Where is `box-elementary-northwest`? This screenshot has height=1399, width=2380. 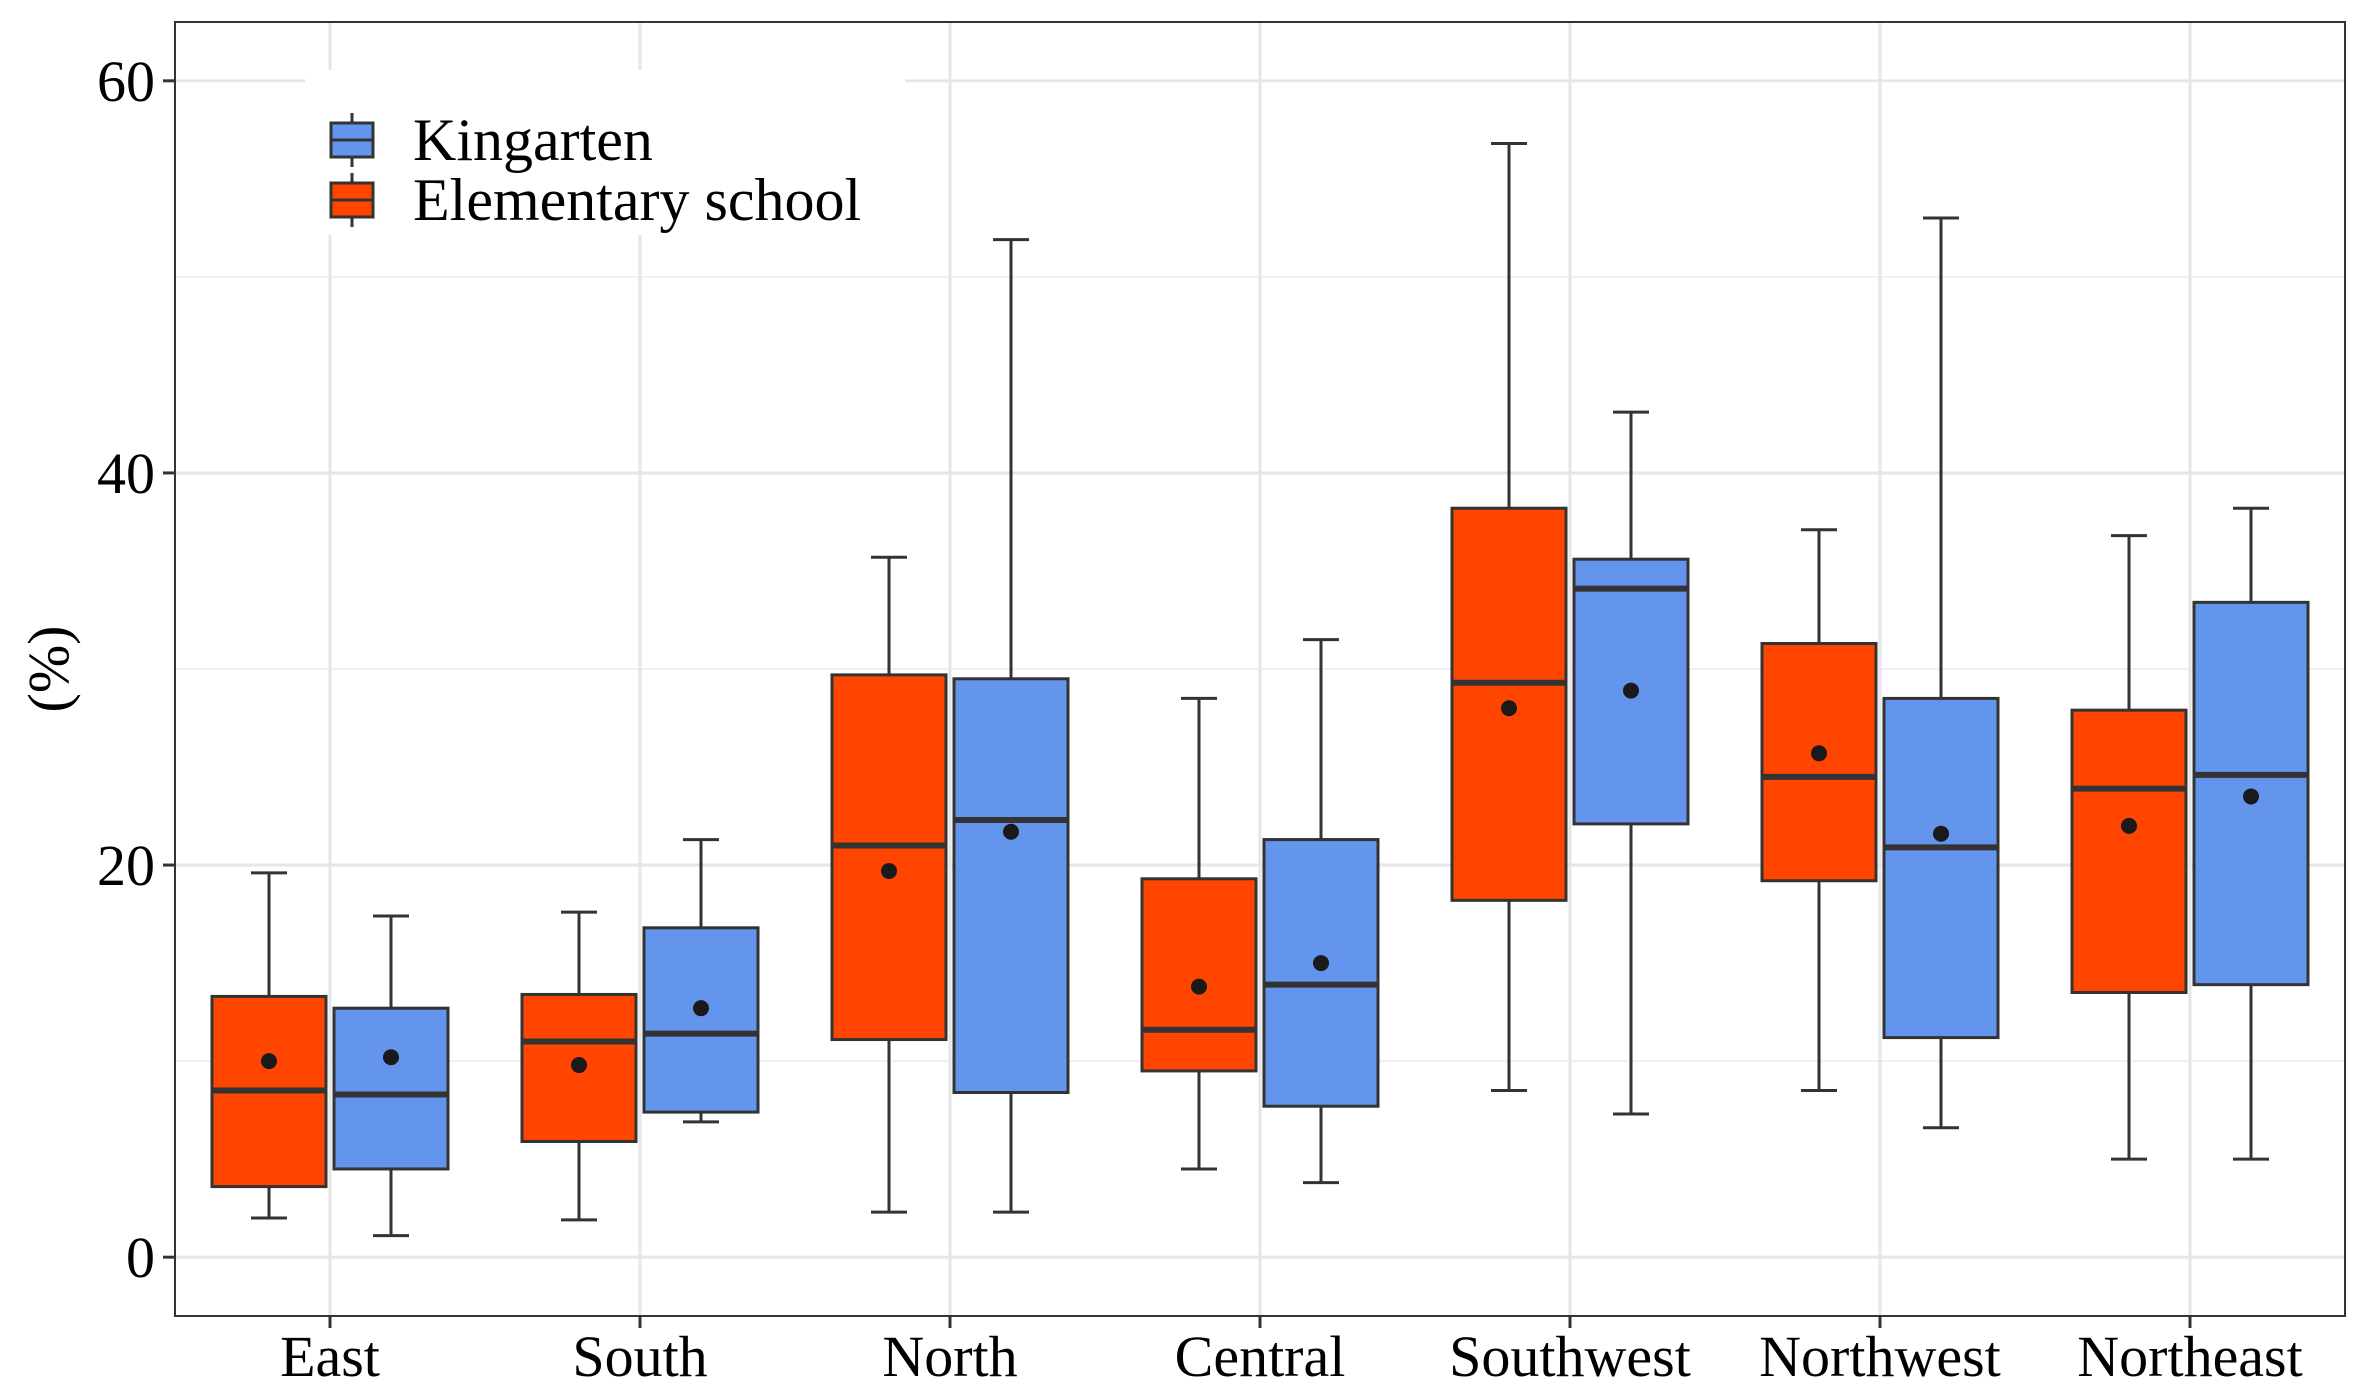
box-elementary-northwest is located at coordinates (1819, 810).